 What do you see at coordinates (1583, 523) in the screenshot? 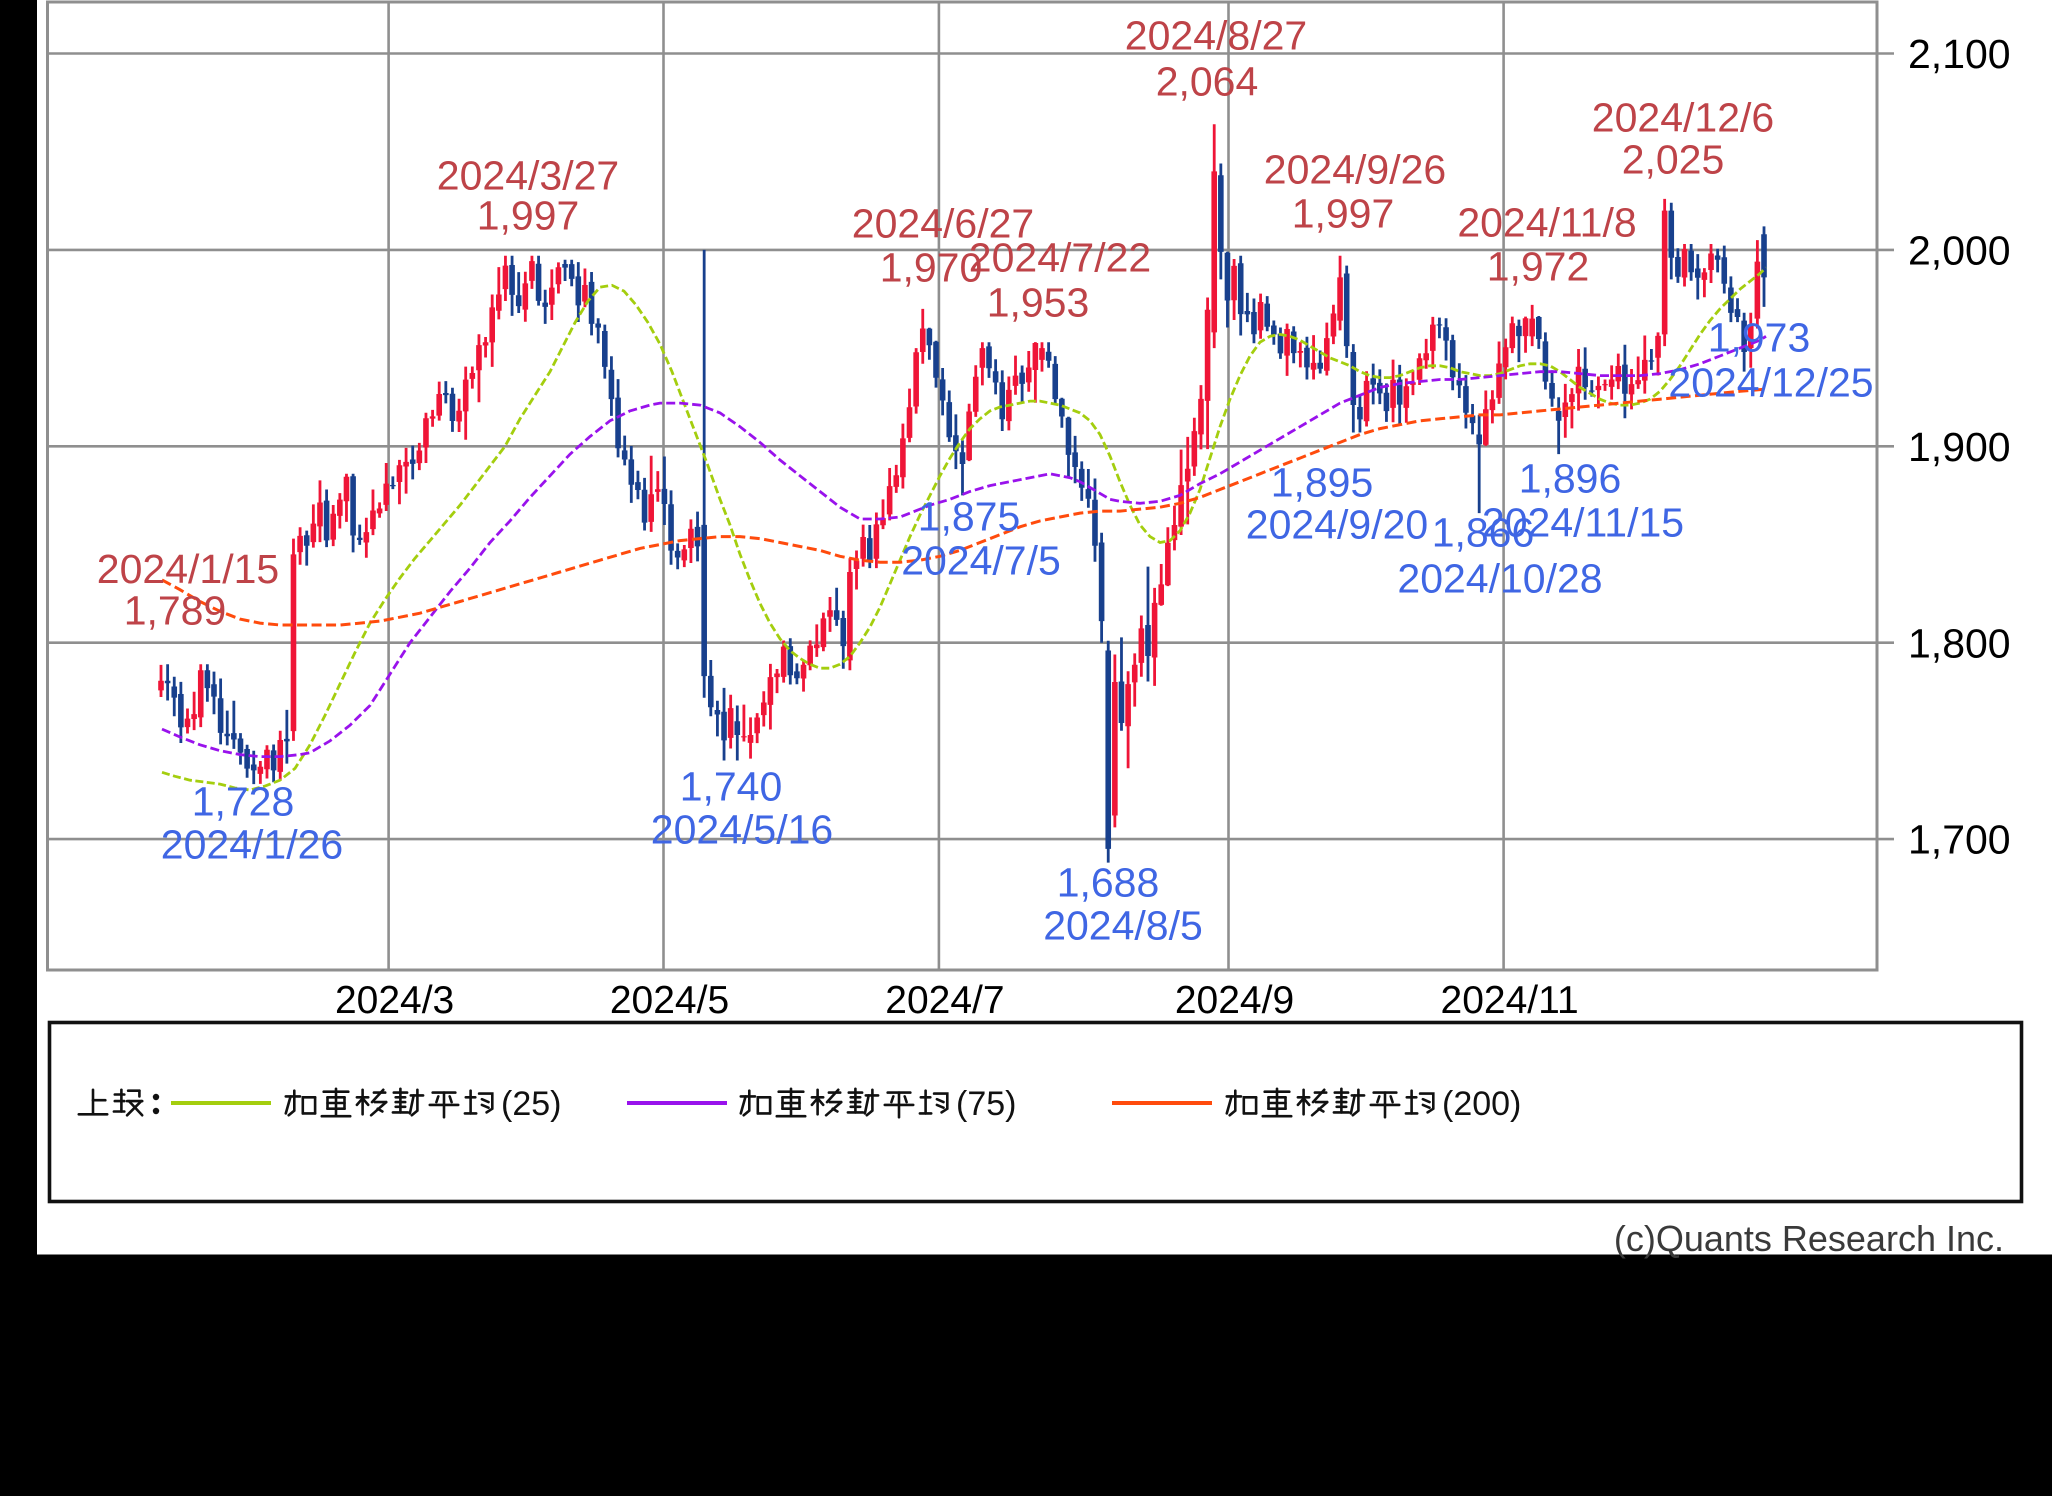
I see `svg-text: 2024/11/15` at bounding box center [1583, 523].